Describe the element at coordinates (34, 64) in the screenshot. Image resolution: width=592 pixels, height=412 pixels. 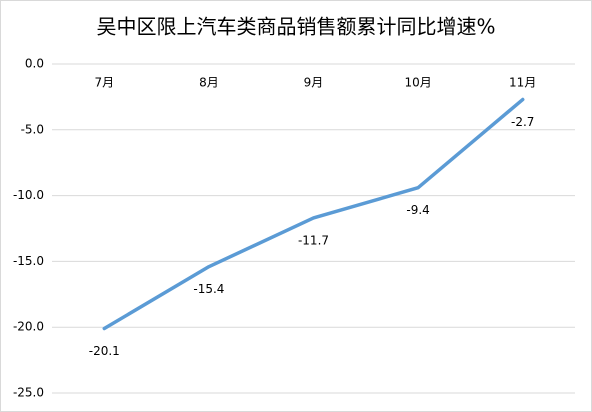
I see `y-tick-label: 0.0` at that location.